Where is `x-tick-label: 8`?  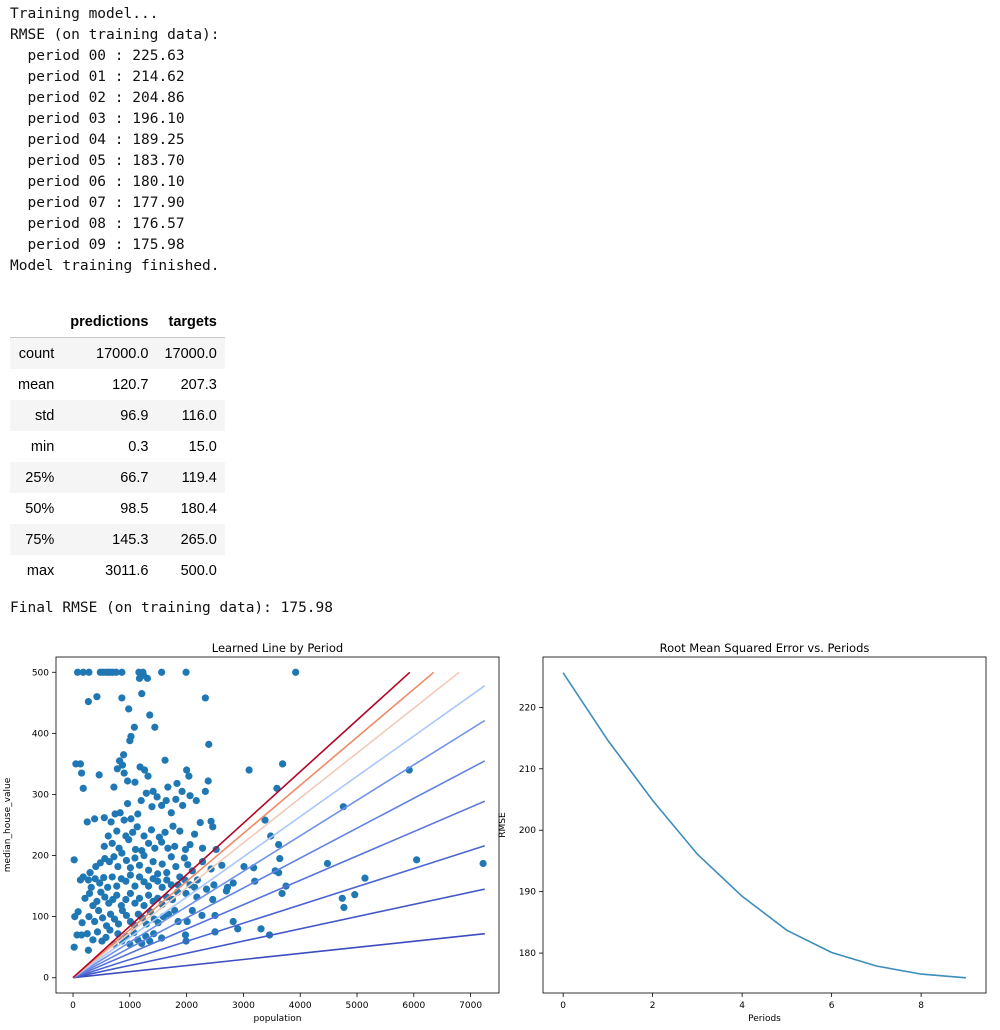 x-tick-label: 8 is located at coordinates (921, 1006).